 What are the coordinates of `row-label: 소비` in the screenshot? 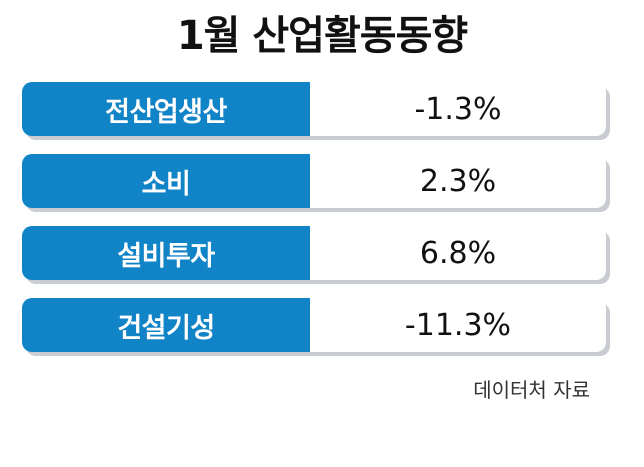 It's located at (166, 181).